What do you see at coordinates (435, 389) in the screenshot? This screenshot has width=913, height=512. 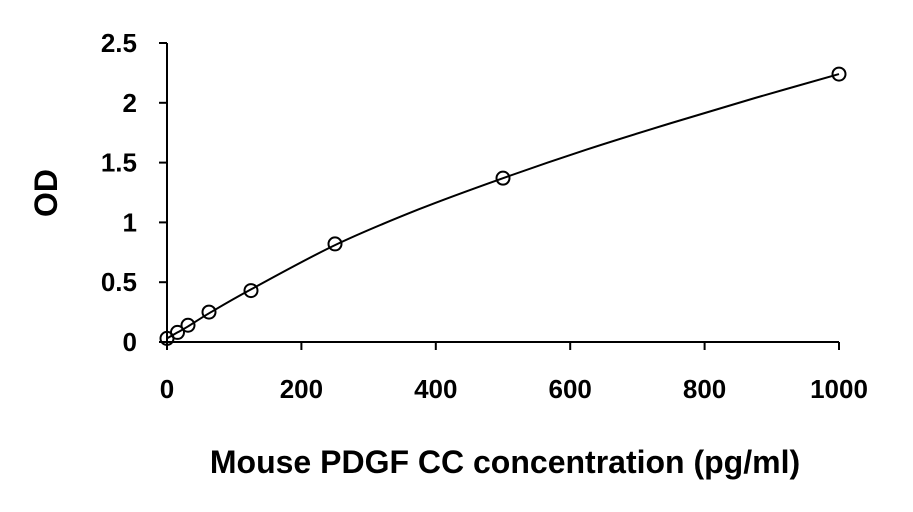 I see `x-tick-label: 400` at bounding box center [435, 389].